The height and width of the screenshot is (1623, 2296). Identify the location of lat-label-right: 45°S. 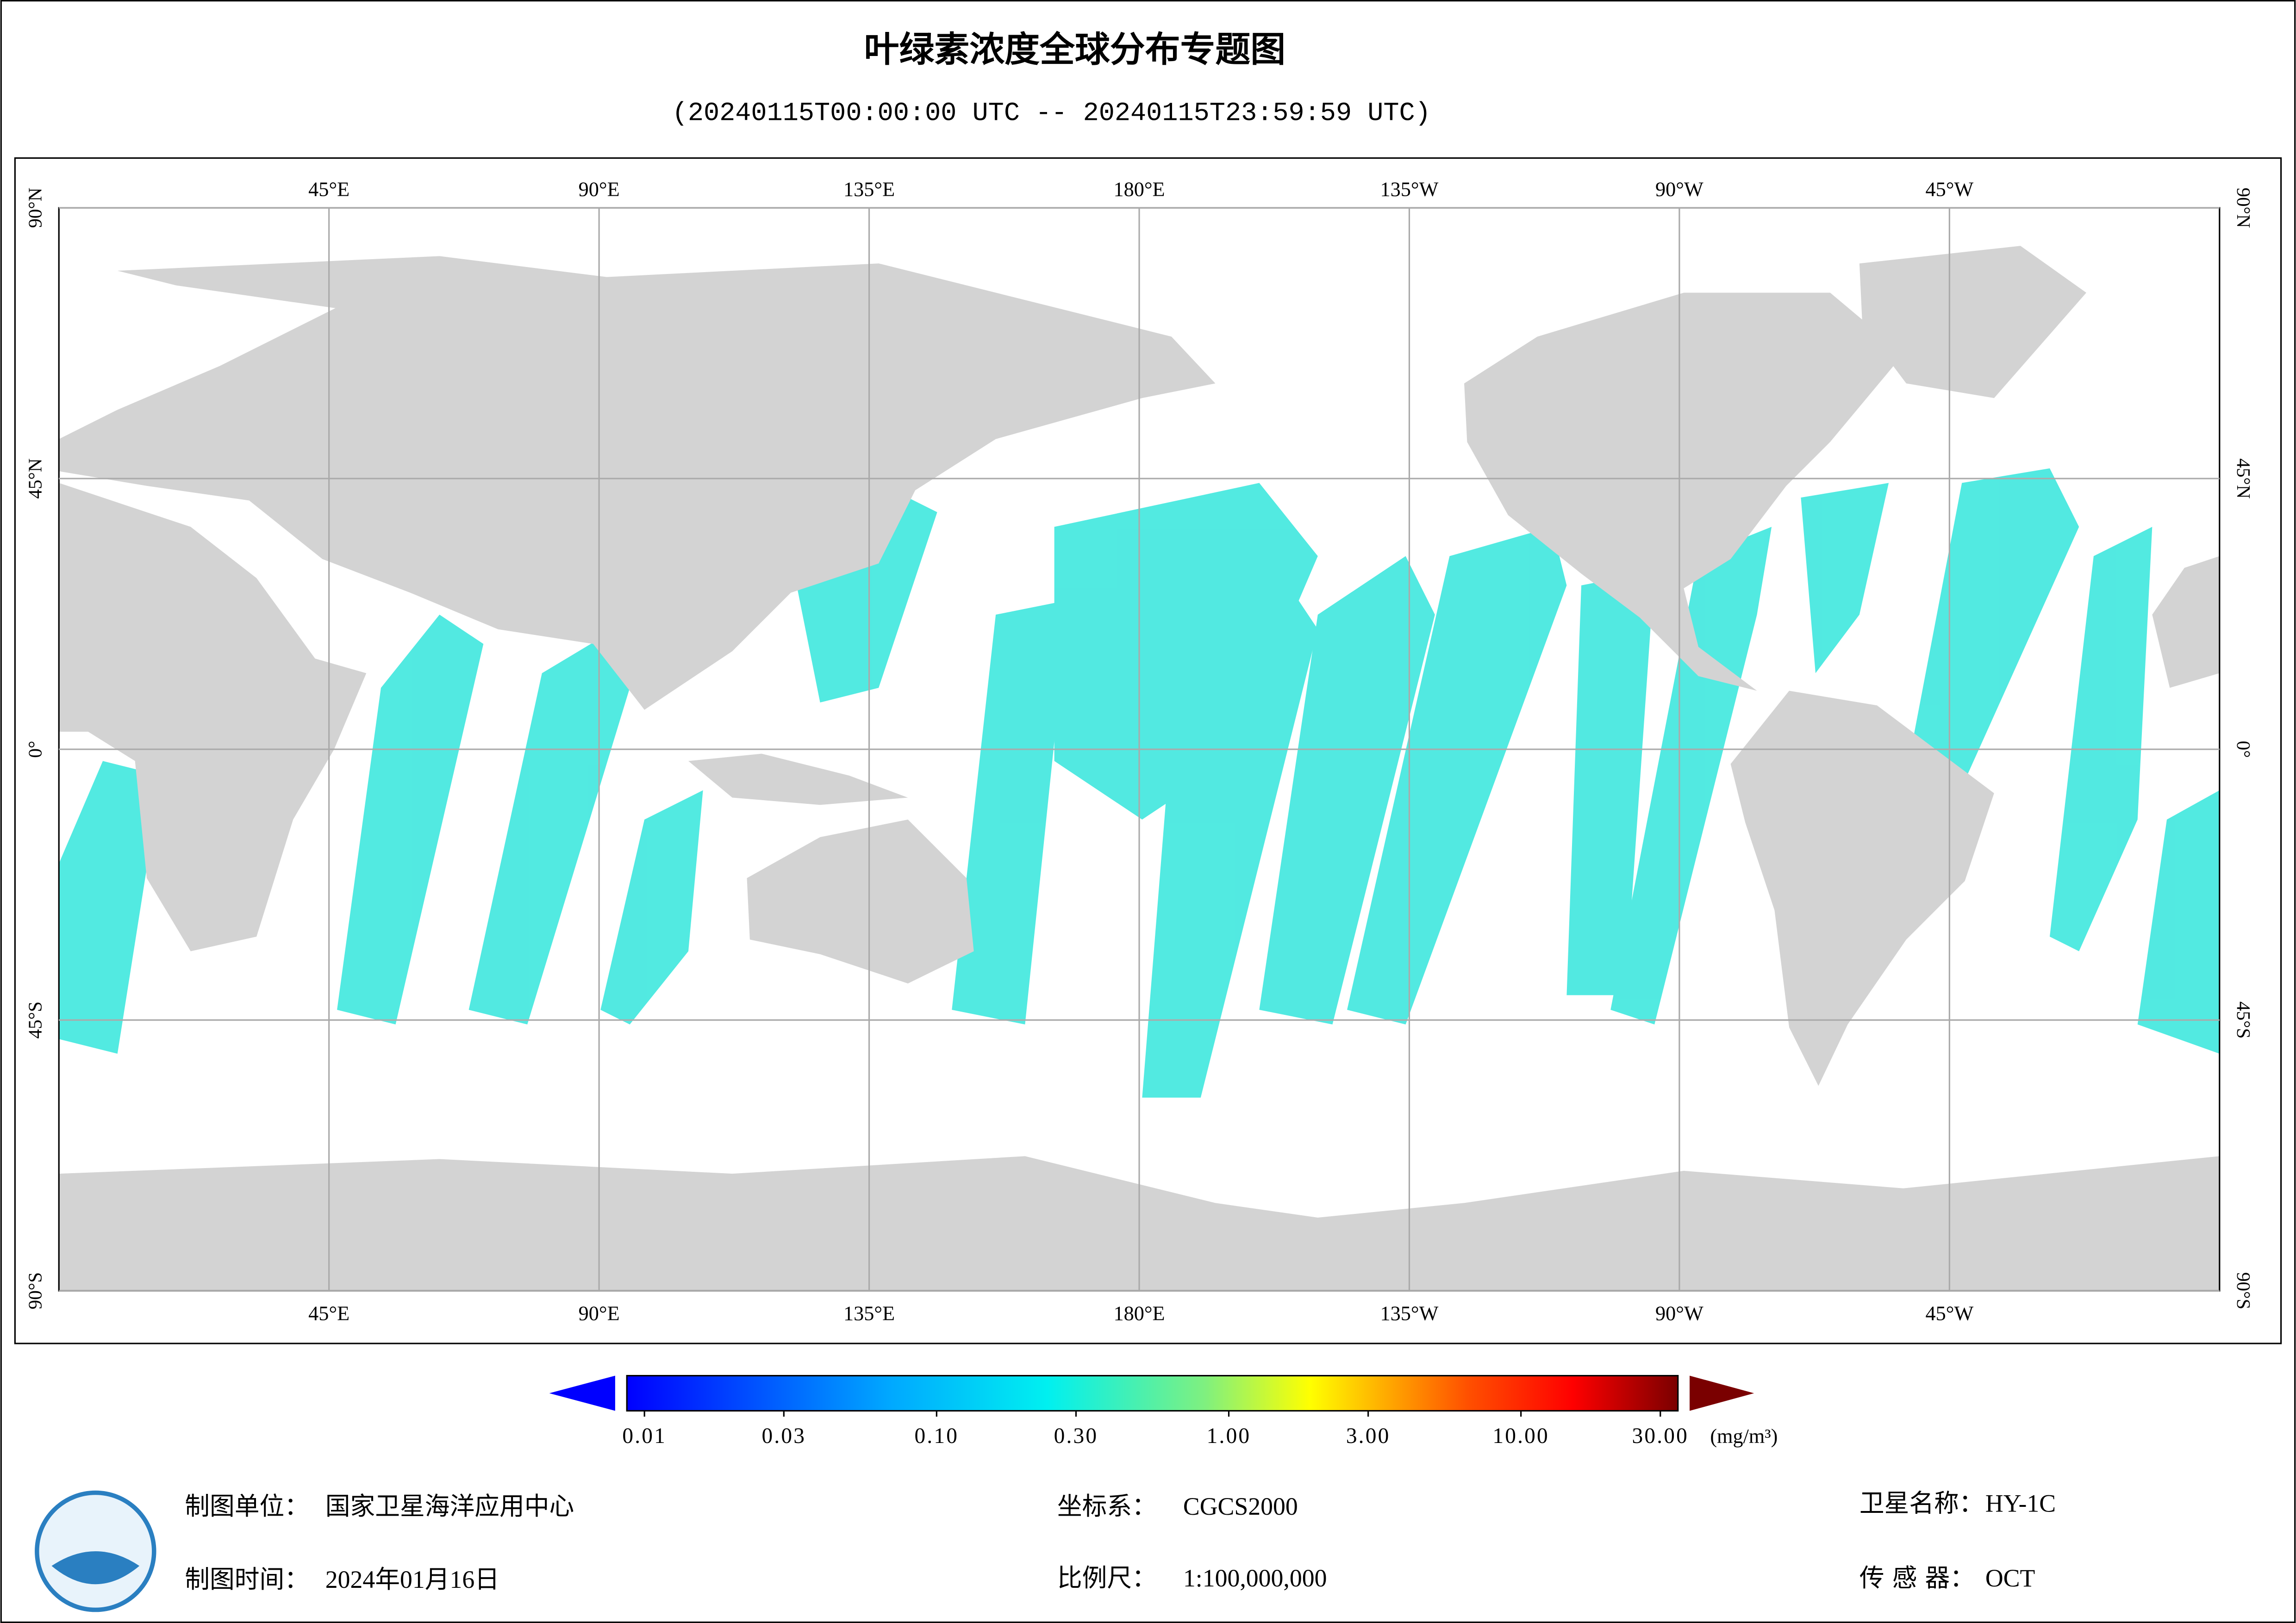
(2243, 1020).